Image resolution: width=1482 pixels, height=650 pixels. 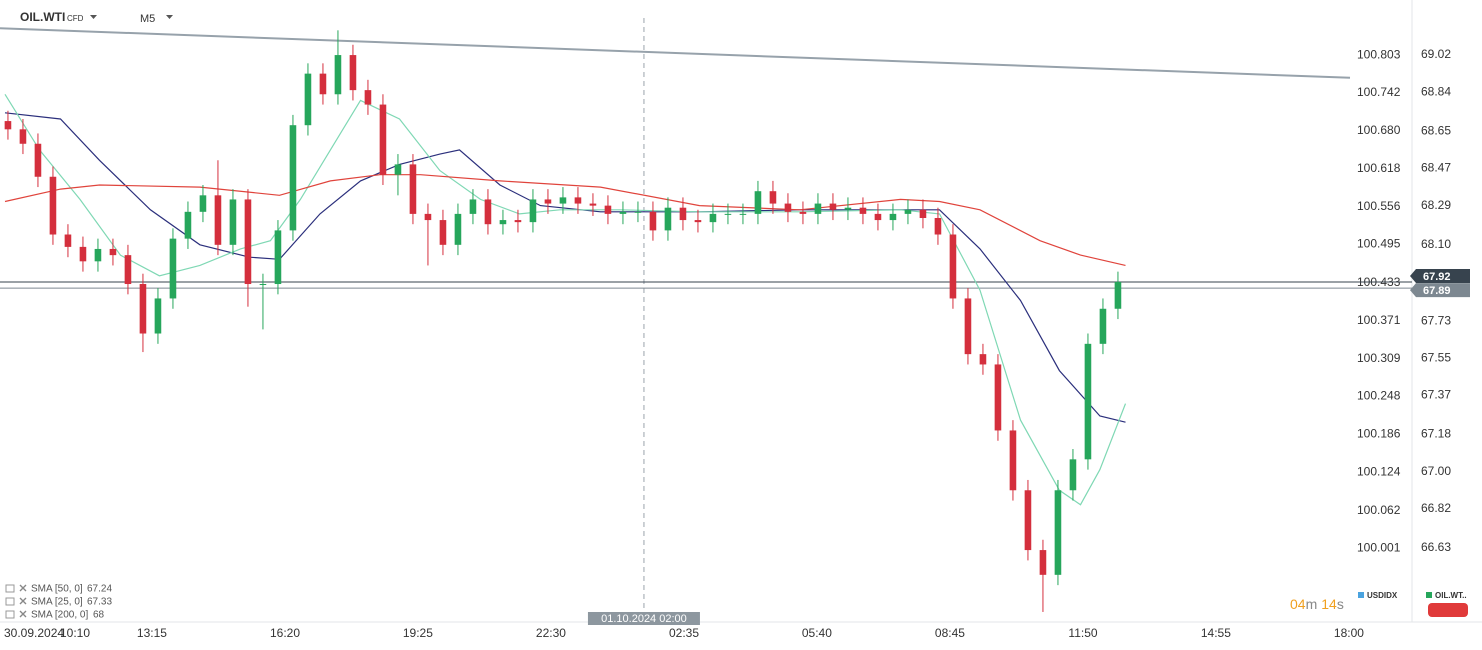 I want to click on legend-label: OIL.WT.., so click(x=1451, y=595).